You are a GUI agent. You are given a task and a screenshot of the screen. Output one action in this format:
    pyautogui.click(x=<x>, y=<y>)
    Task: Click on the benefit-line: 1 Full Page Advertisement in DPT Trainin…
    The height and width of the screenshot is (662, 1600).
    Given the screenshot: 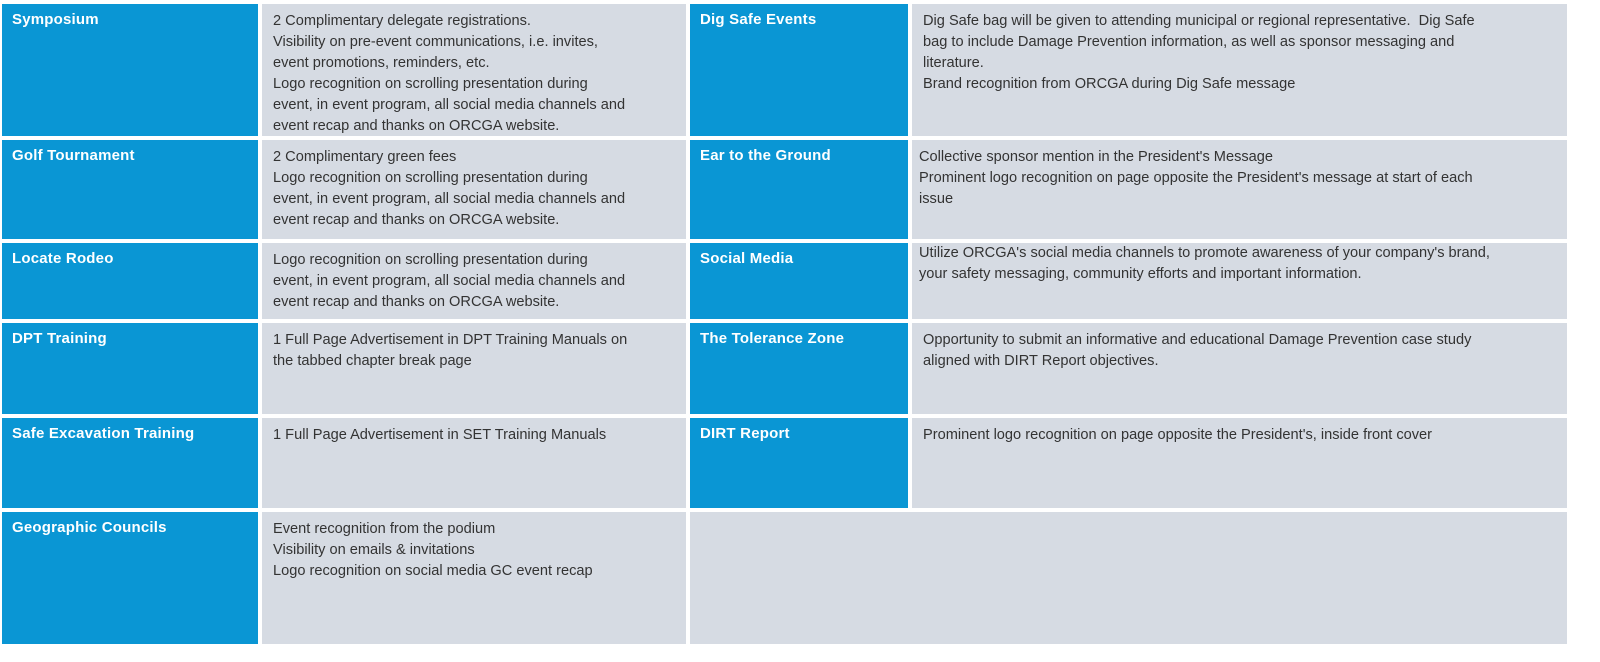 What is the action you would take?
    pyautogui.click(x=450, y=340)
    